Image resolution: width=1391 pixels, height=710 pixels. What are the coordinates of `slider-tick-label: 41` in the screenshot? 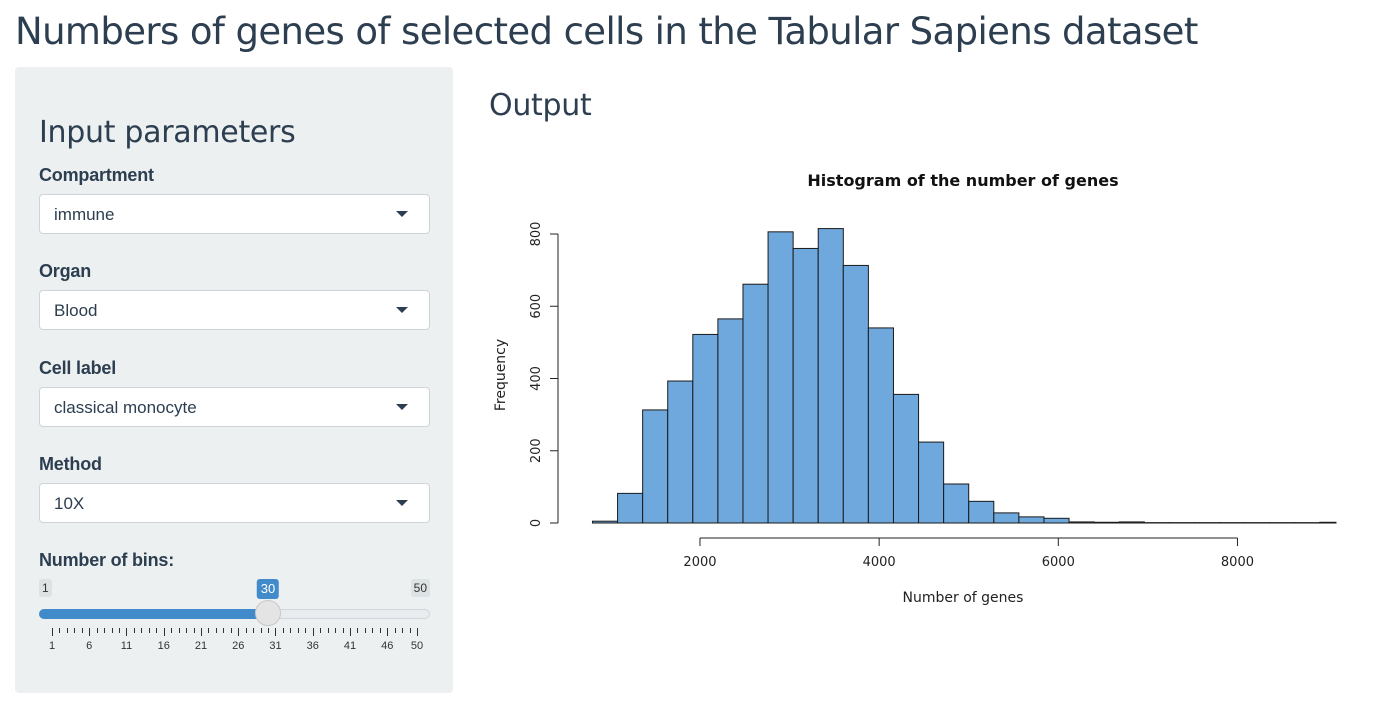 It's located at (350, 646).